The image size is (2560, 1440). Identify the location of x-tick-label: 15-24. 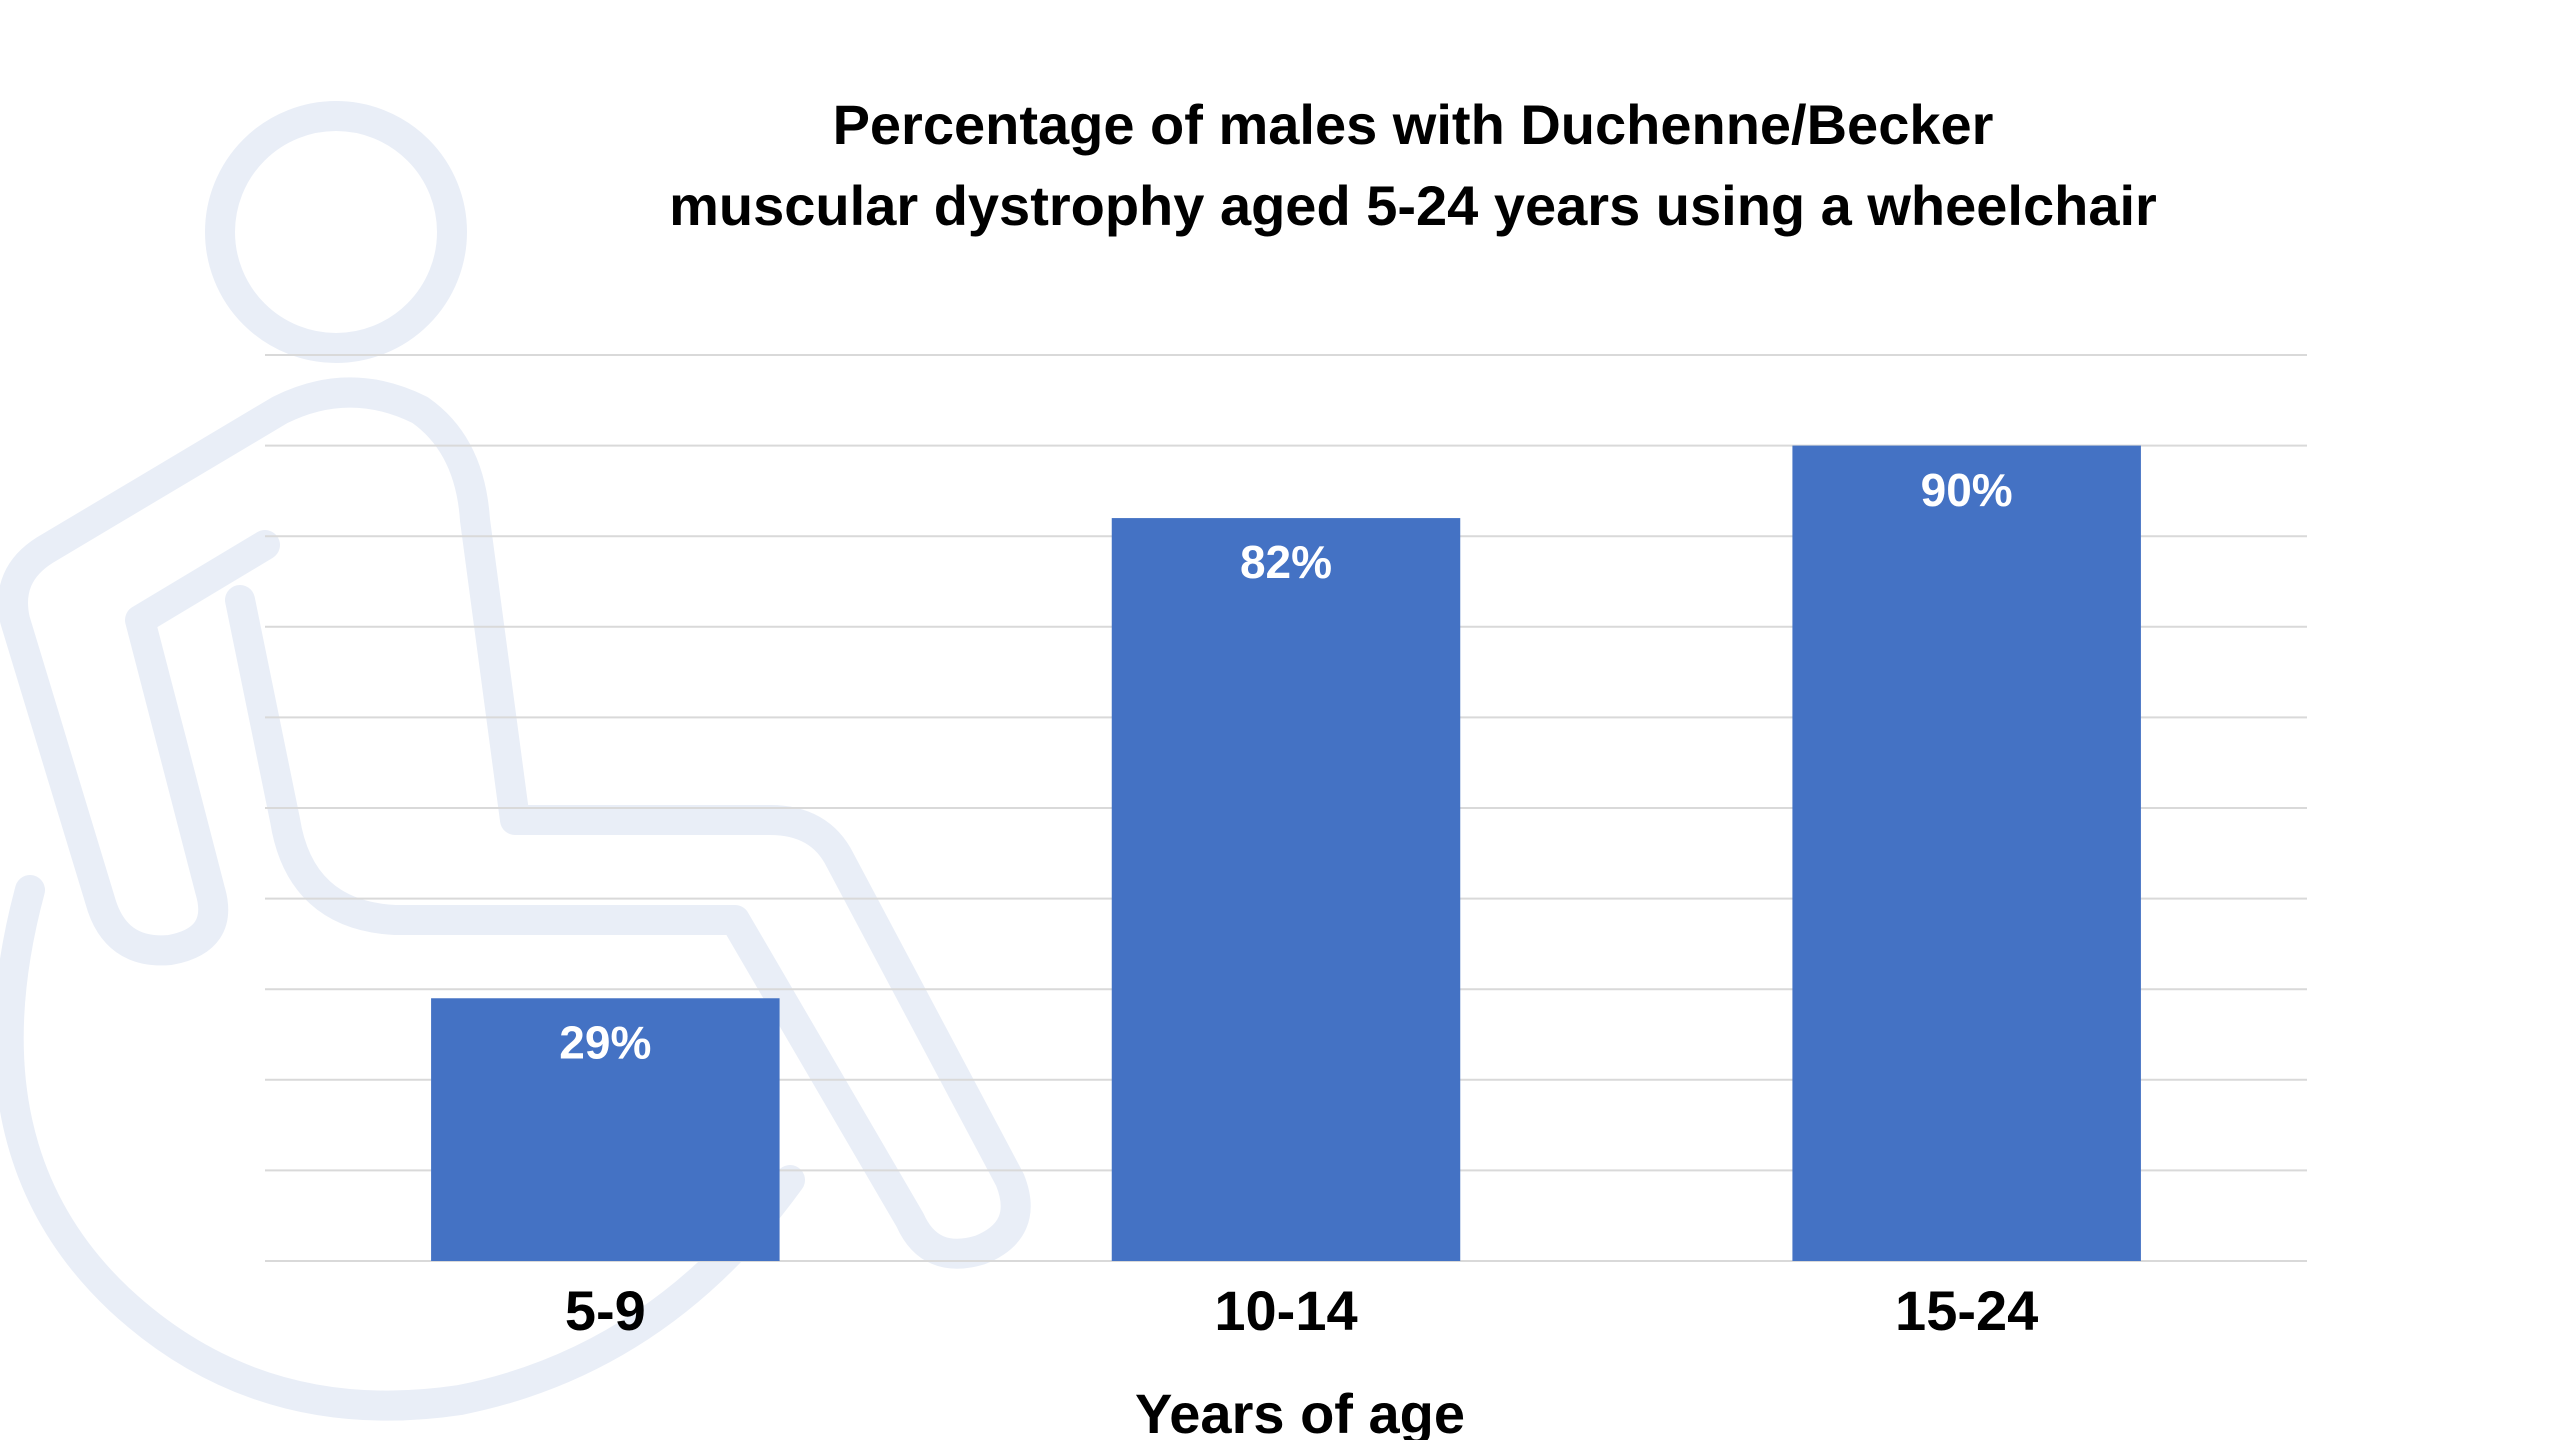
(1966, 1310).